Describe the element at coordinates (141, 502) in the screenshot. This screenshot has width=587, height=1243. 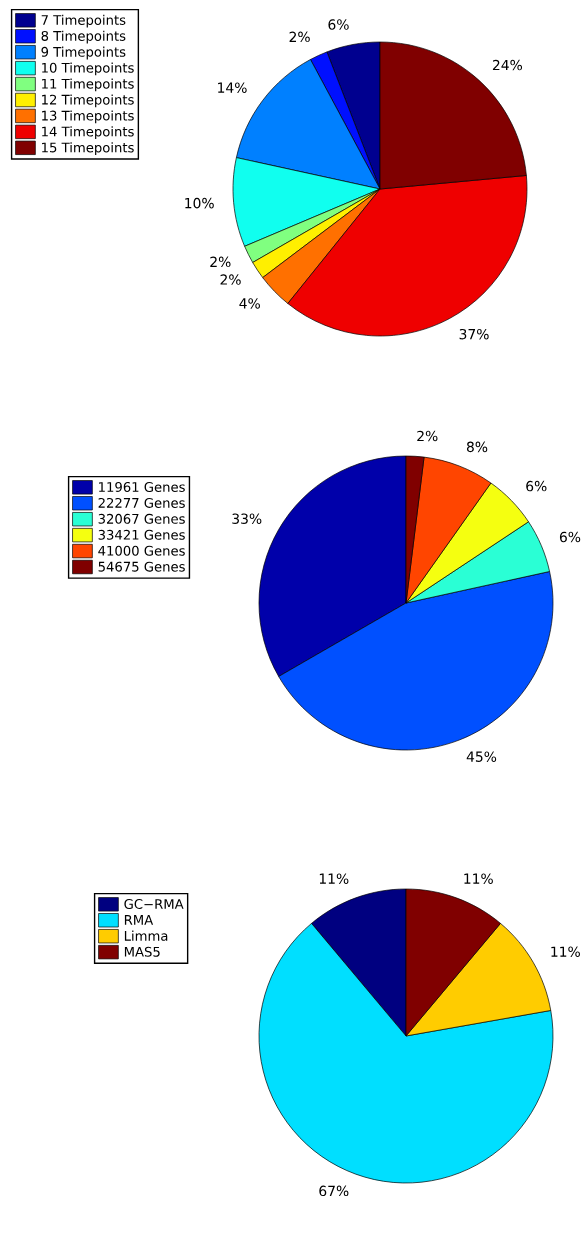
I see `legend-label: 22277 Genes` at that location.